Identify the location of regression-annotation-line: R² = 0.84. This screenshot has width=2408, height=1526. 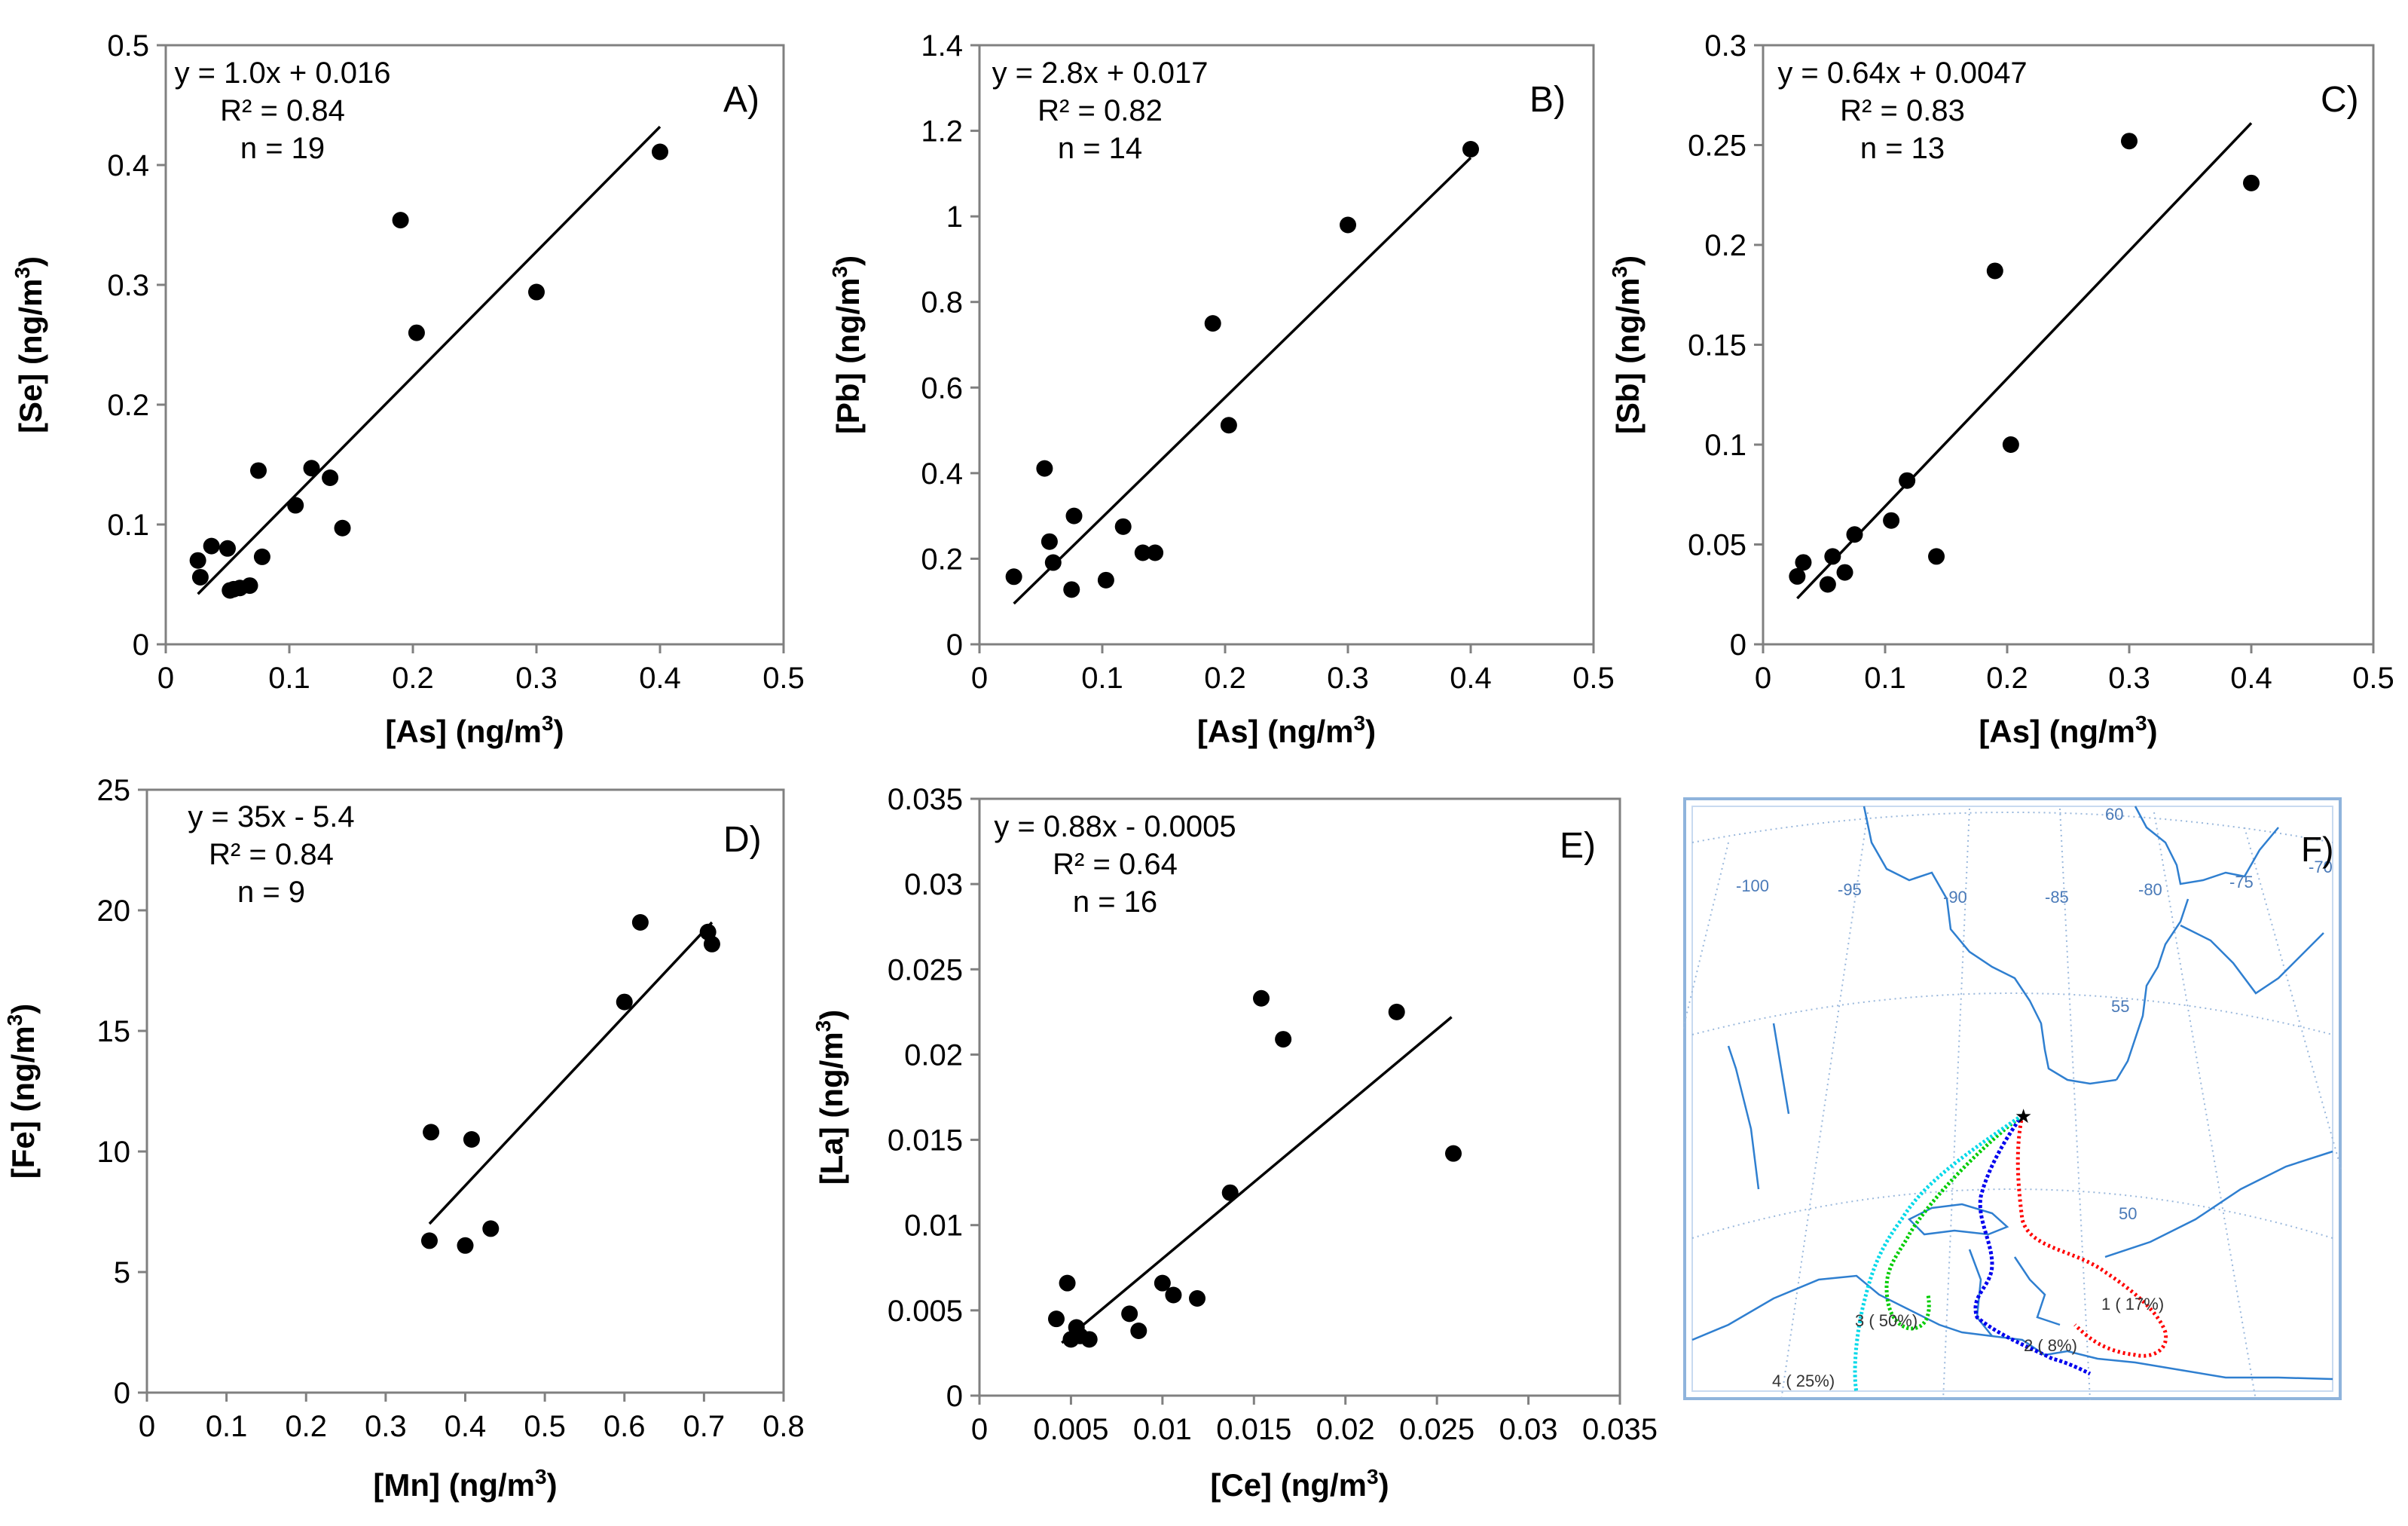
(271, 854).